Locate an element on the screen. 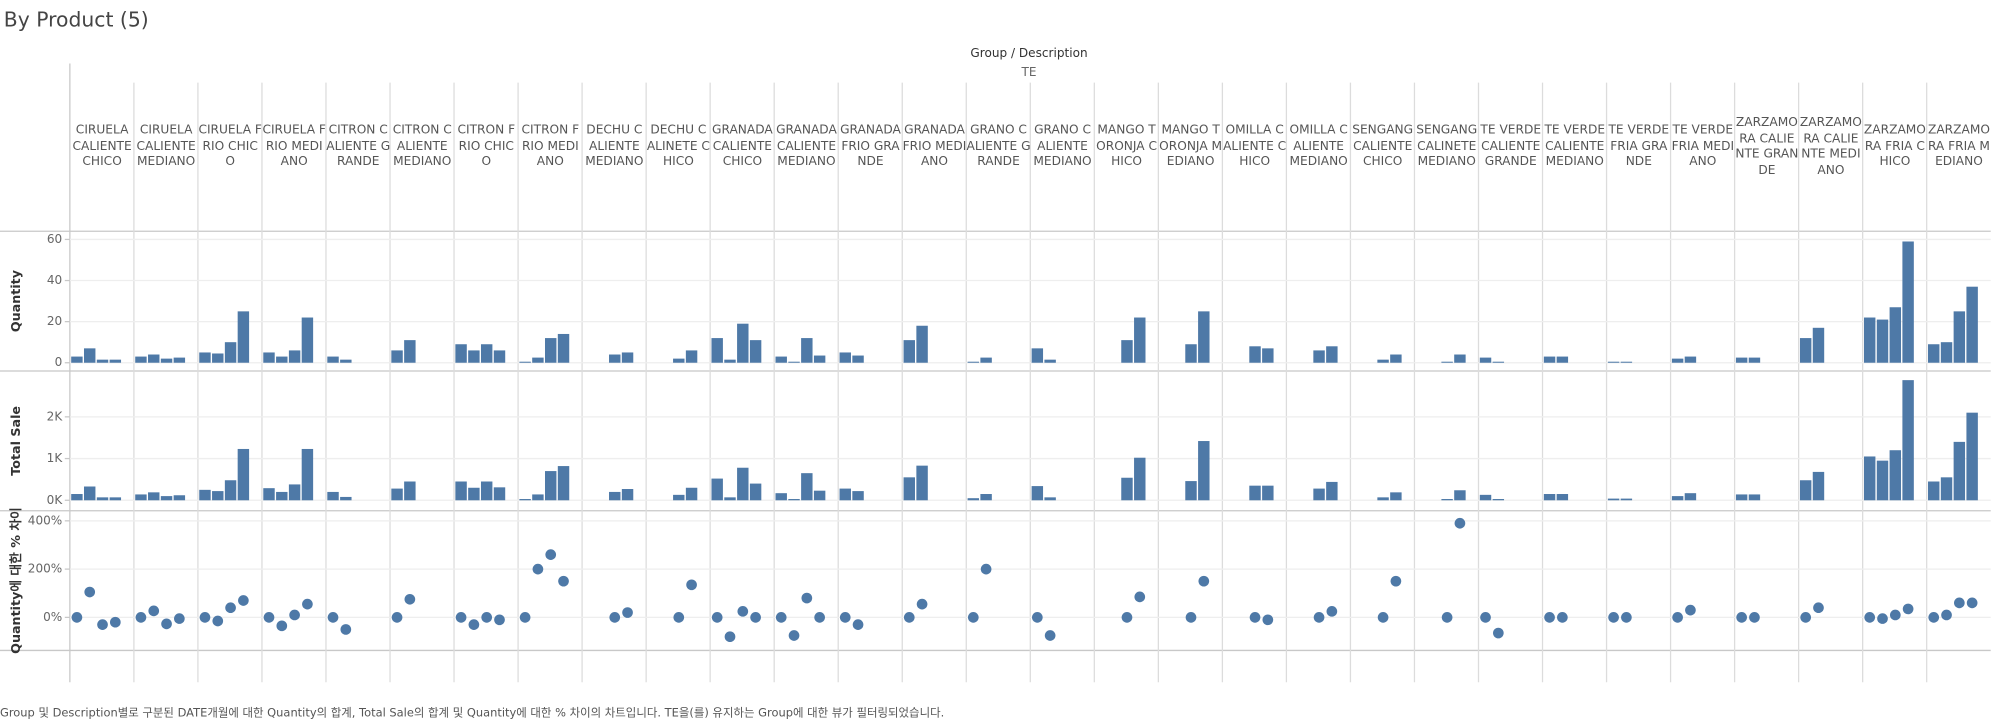 The image size is (1992, 722). axis-title: Quantity is located at coordinates (15, 300).